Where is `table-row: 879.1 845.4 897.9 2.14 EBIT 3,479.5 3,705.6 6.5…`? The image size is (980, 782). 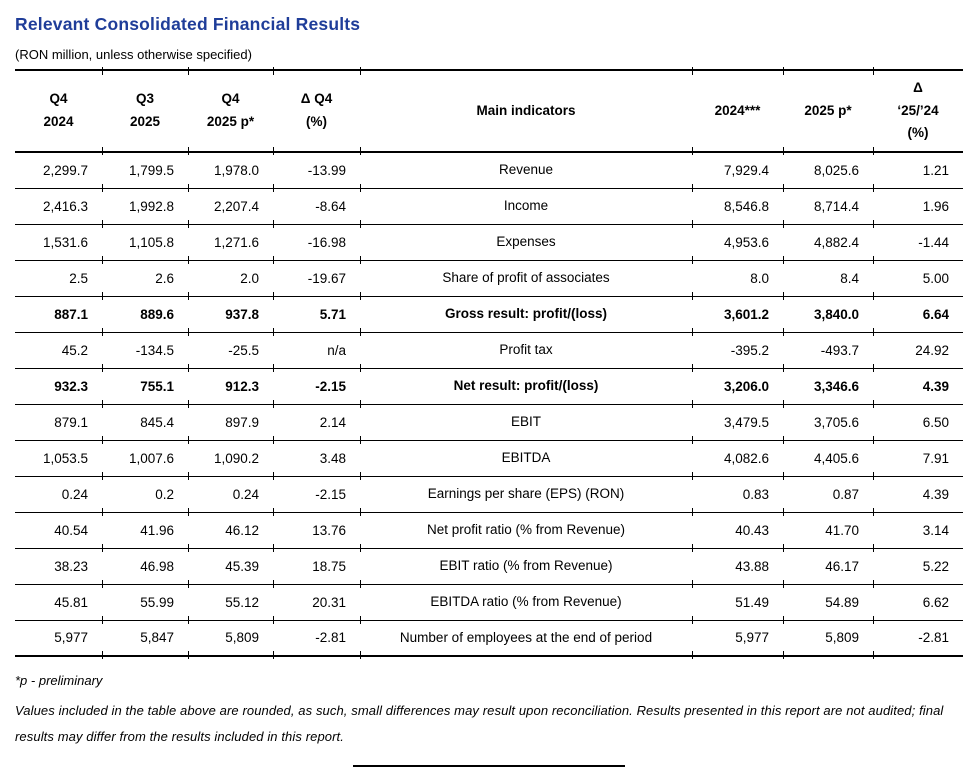 table-row: 879.1 845.4 897.9 2.14 EBIT 3,479.5 3,705.6 6.5… is located at coordinates (489, 423).